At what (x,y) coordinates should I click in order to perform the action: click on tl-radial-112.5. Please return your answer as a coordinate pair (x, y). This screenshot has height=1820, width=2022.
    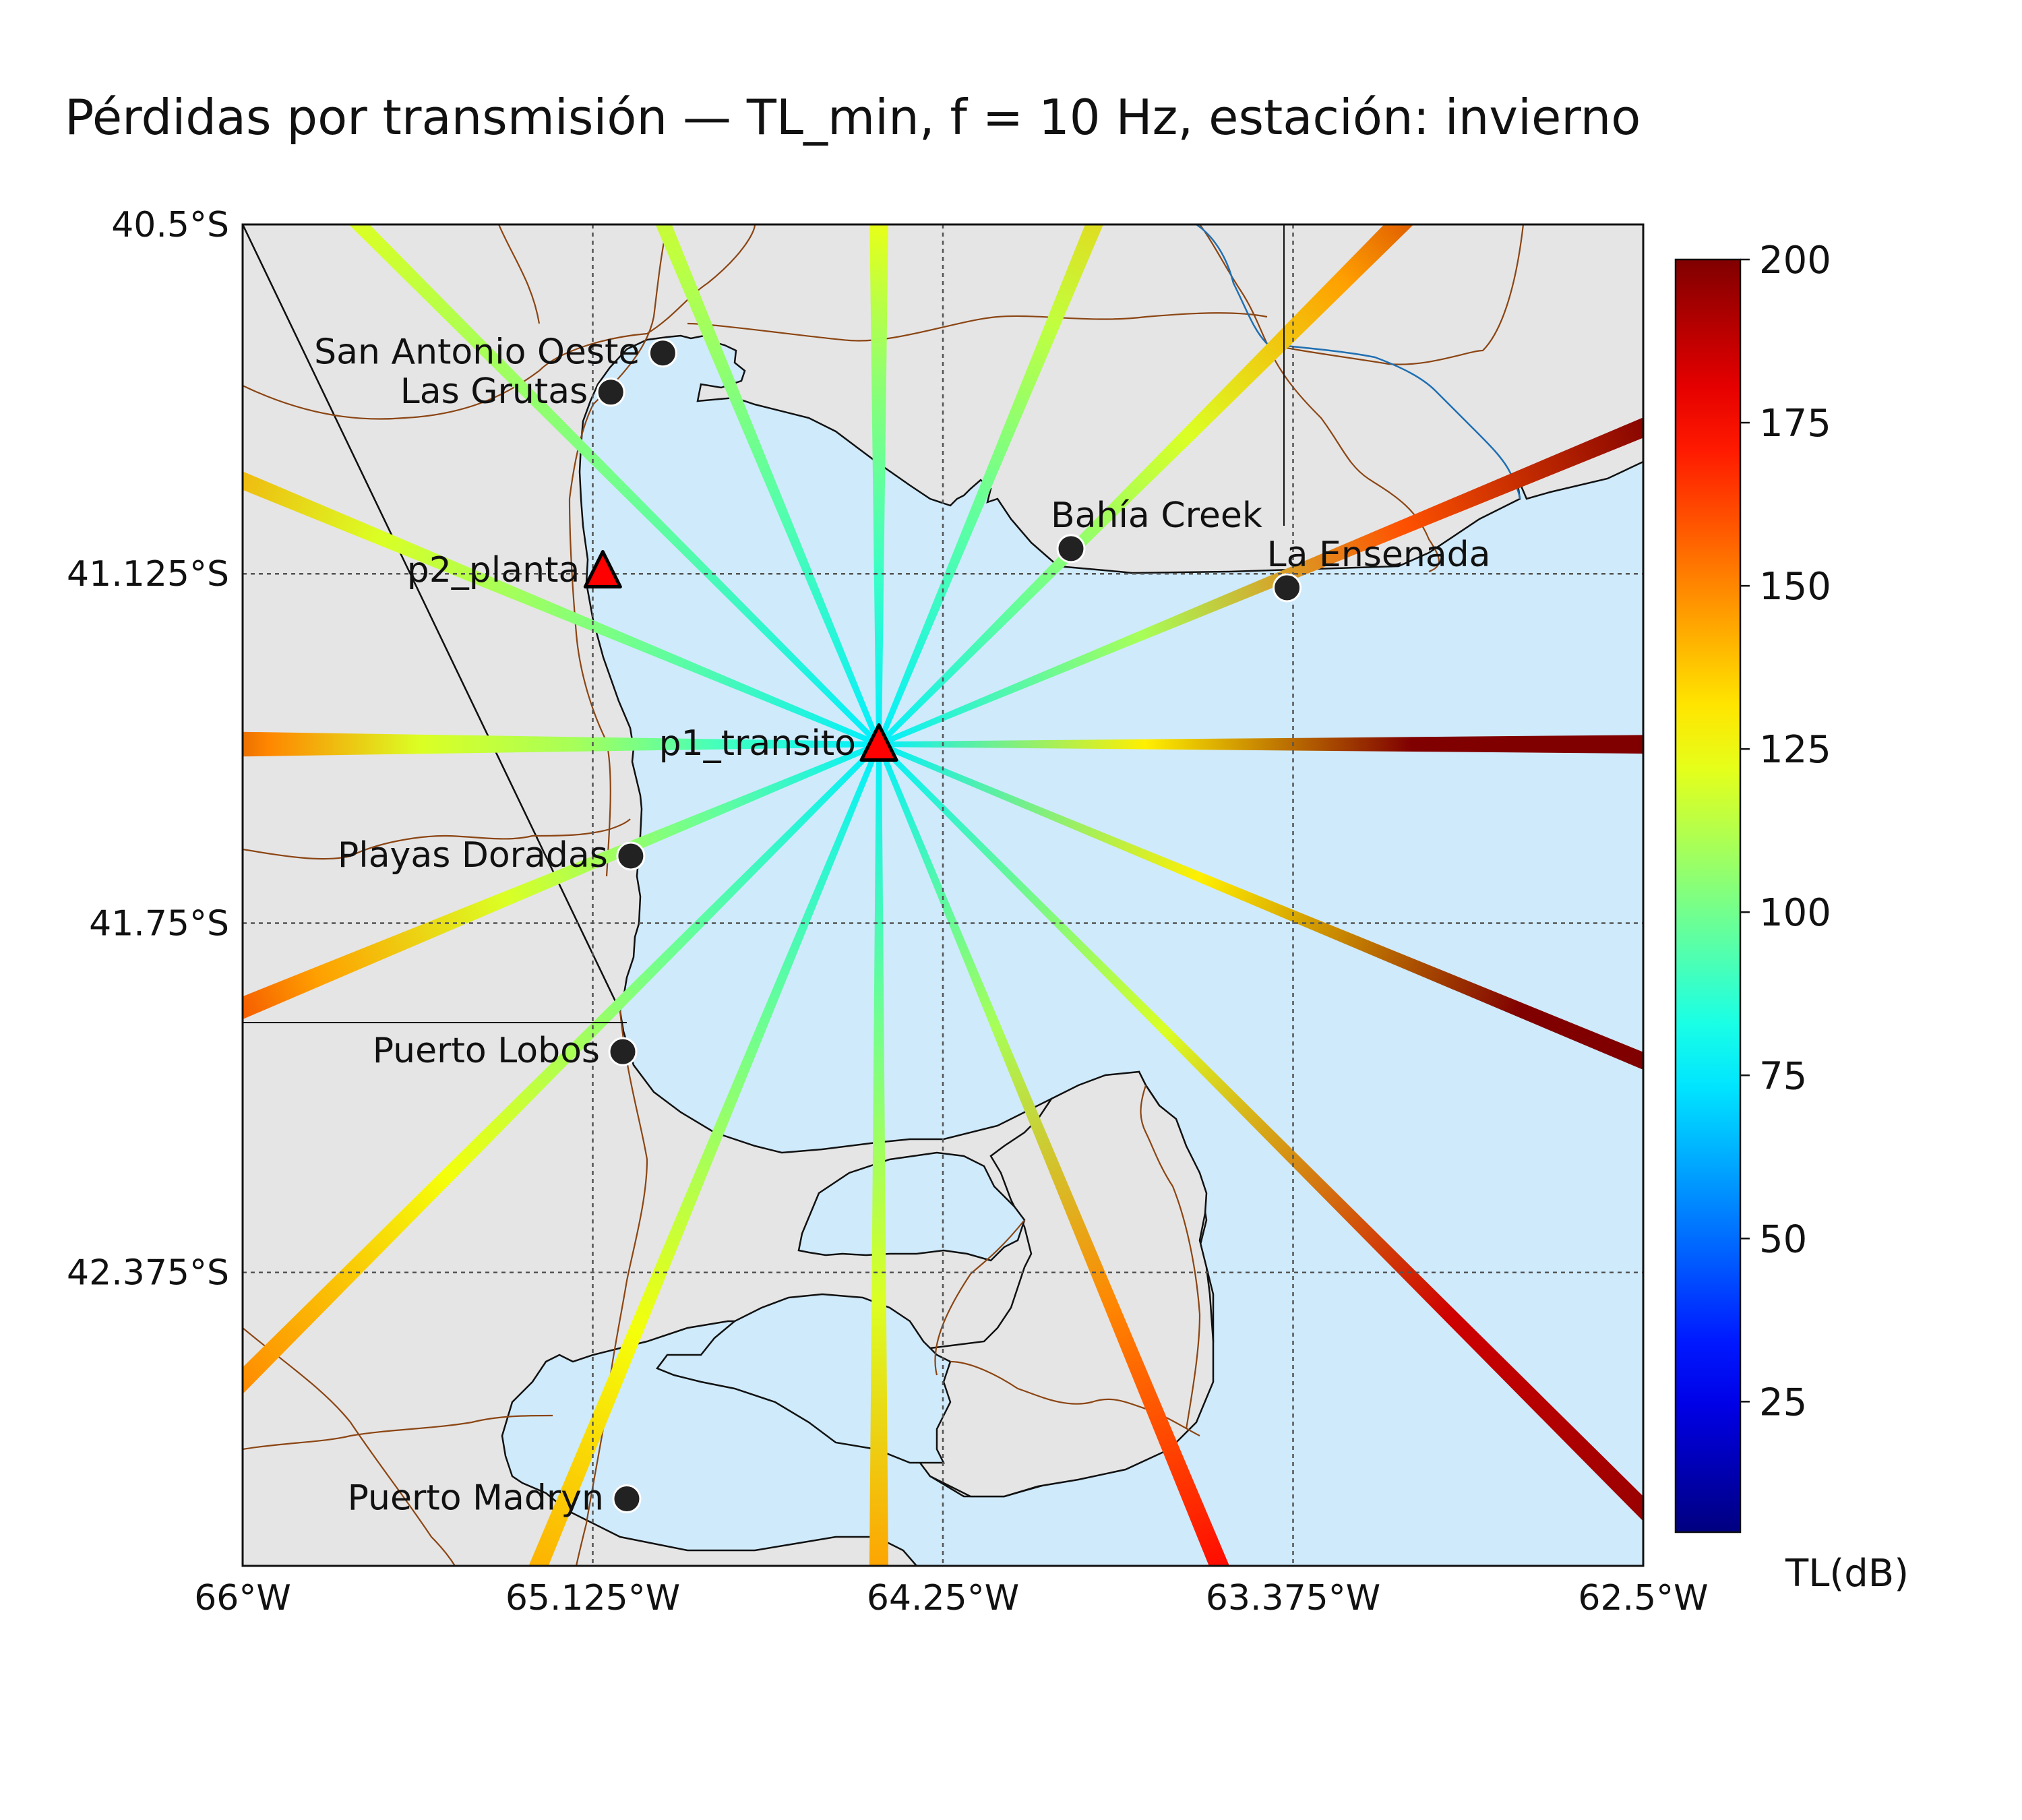
    Looking at the image, I should click on (1260, 905).